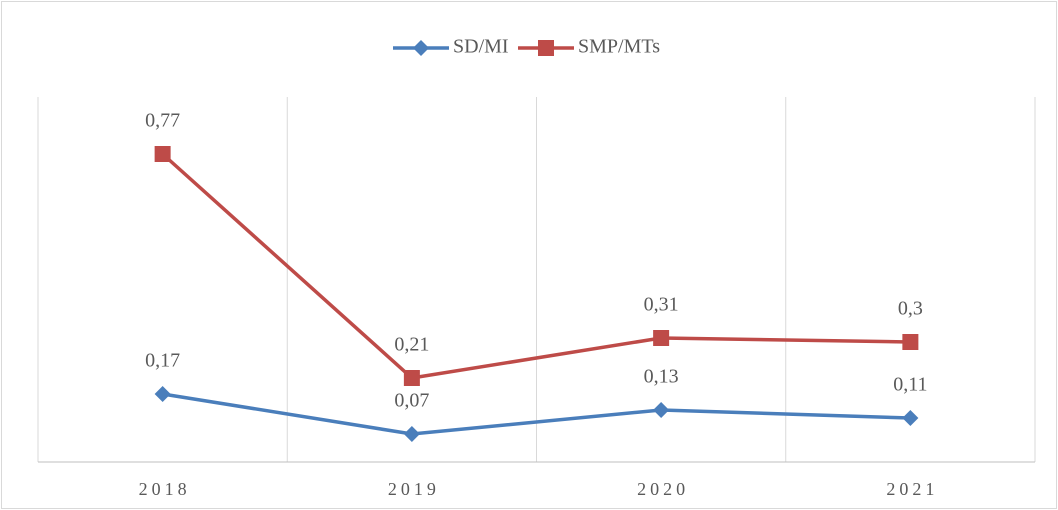 This screenshot has width=1058, height=510. What do you see at coordinates (661, 377) in the screenshot?
I see `data-label: 0,13` at bounding box center [661, 377].